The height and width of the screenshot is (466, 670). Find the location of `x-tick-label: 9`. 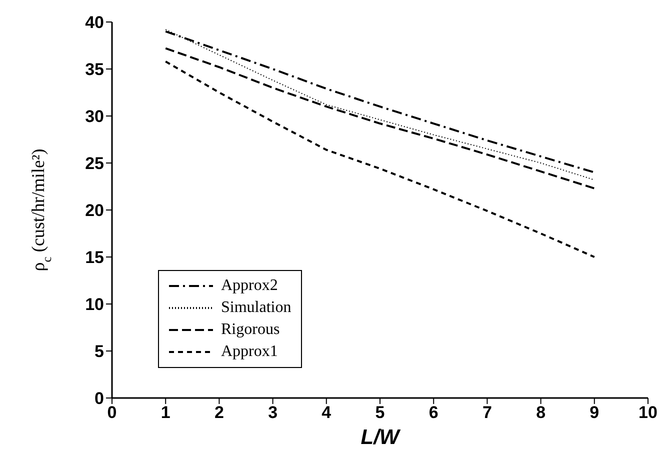

x-tick-label: 9 is located at coordinates (595, 412).